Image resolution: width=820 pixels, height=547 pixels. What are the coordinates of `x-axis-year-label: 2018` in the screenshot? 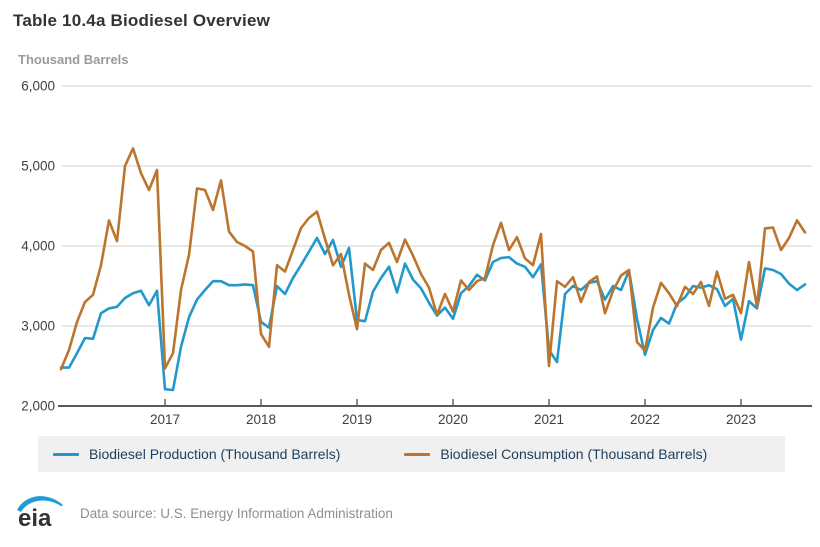 It's located at (261, 419).